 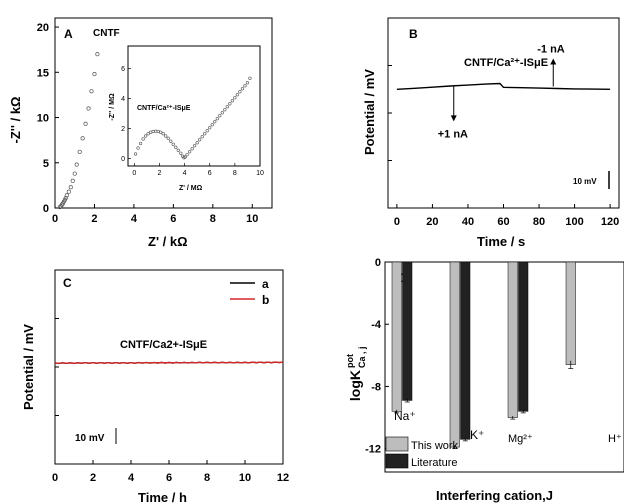 What do you see at coordinates (369, 112) in the screenshot?
I see `panel-b-ylabel: Potential / mV` at bounding box center [369, 112].